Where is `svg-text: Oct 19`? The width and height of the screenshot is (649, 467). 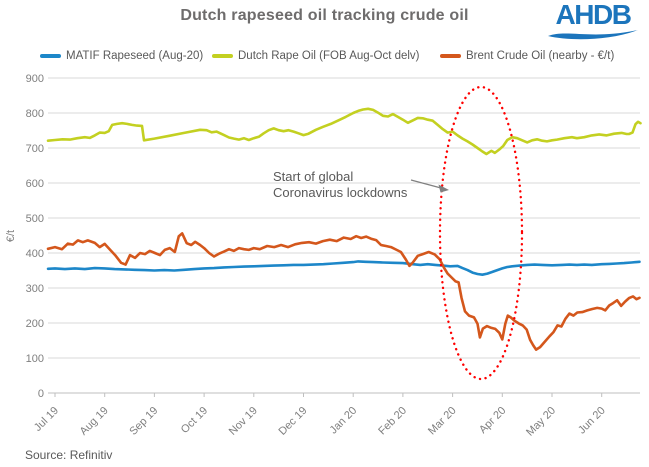
svg-text: Oct 19 is located at coordinates (194, 420).